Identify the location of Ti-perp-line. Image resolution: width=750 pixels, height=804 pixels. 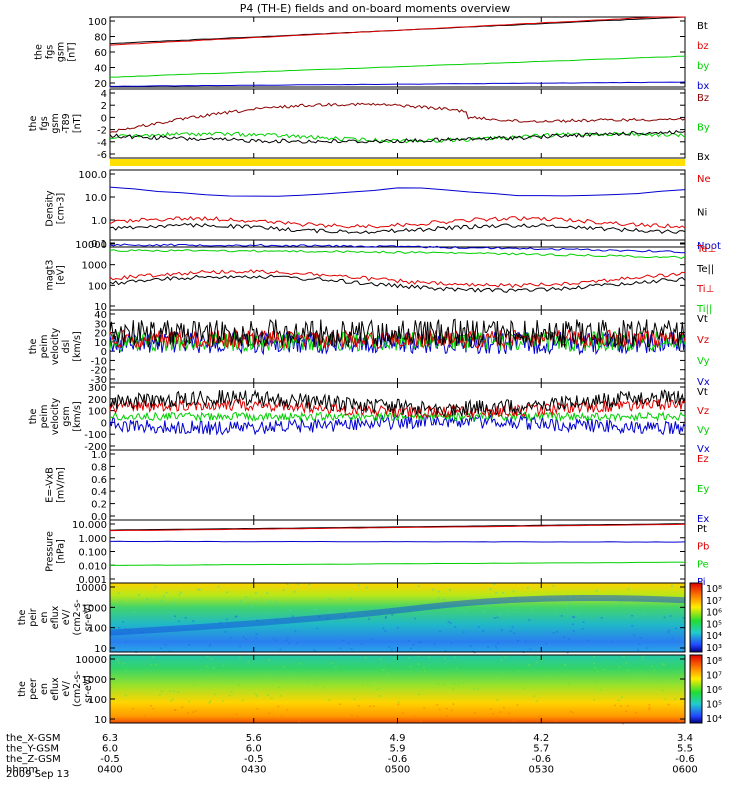
(397, 248).